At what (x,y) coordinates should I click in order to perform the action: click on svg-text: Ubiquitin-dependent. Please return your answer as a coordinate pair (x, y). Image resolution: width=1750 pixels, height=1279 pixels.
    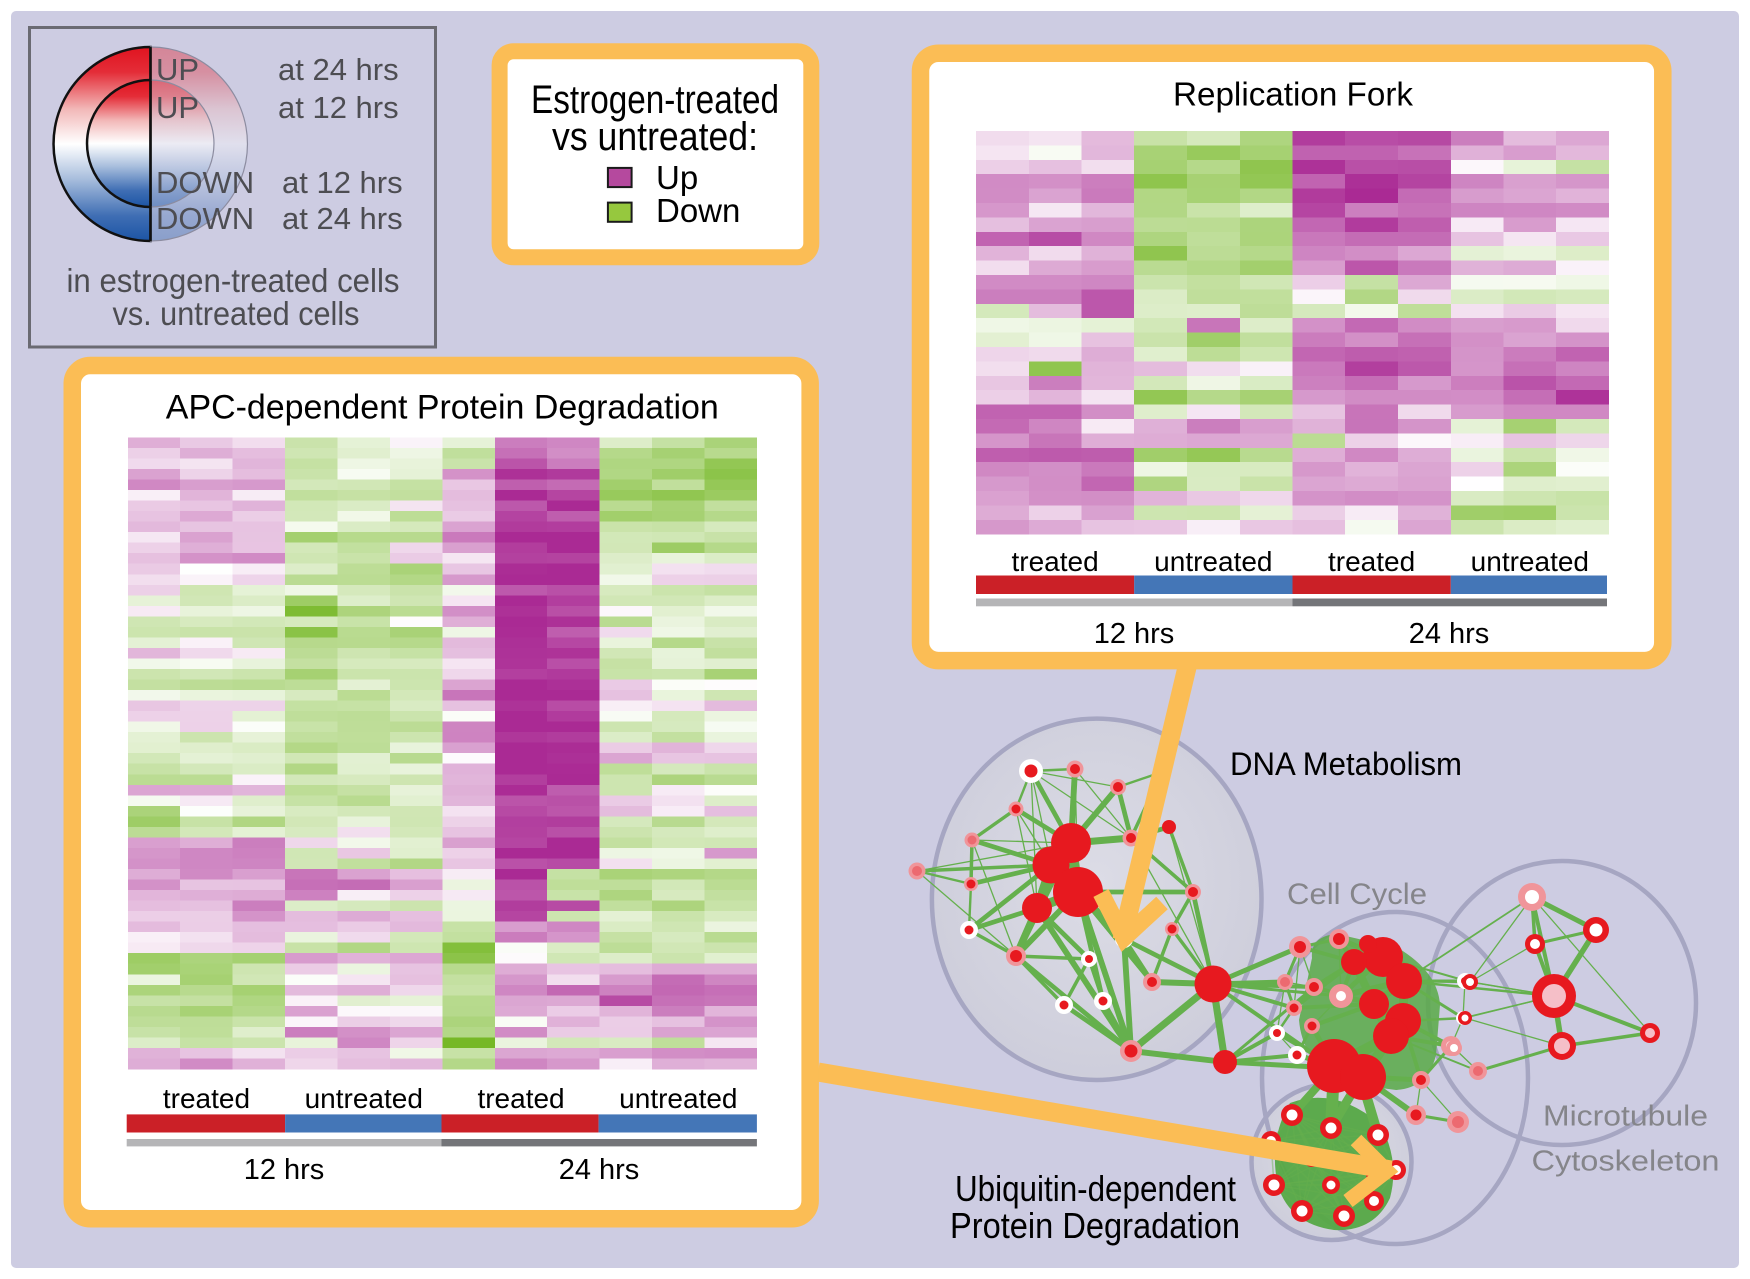
    Looking at the image, I should click on (1095, 1188).